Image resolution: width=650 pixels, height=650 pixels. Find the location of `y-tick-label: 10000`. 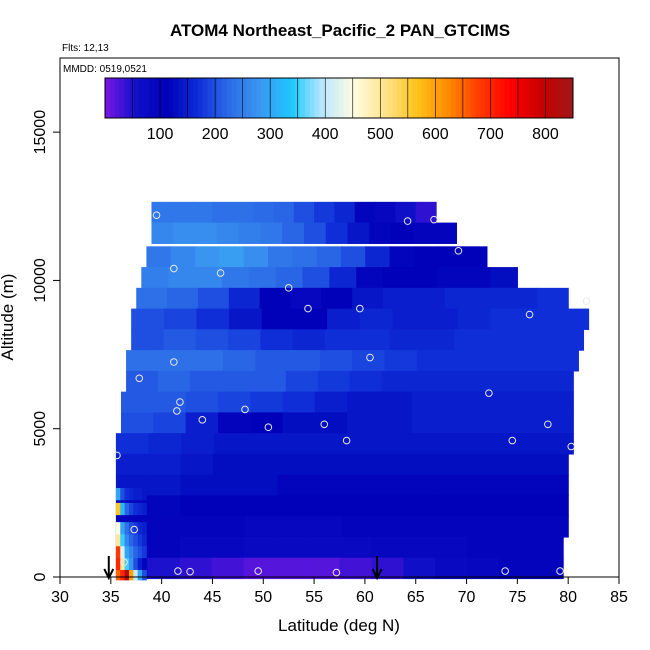

y-tick-label: 10000 is located at coordinates (40, 280).